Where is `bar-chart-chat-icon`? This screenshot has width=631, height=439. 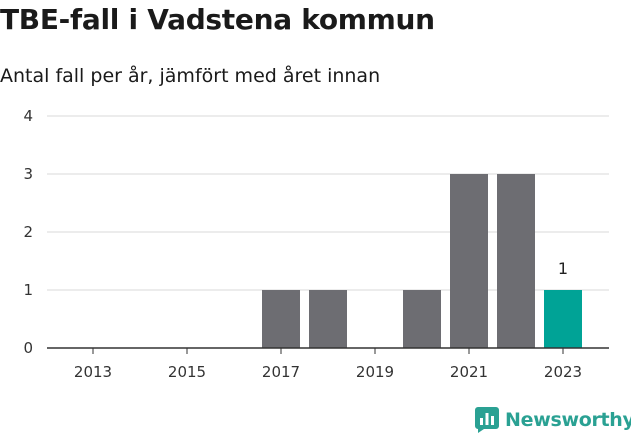 bar-chart-chat-icon is located at coordinates (487, 420).